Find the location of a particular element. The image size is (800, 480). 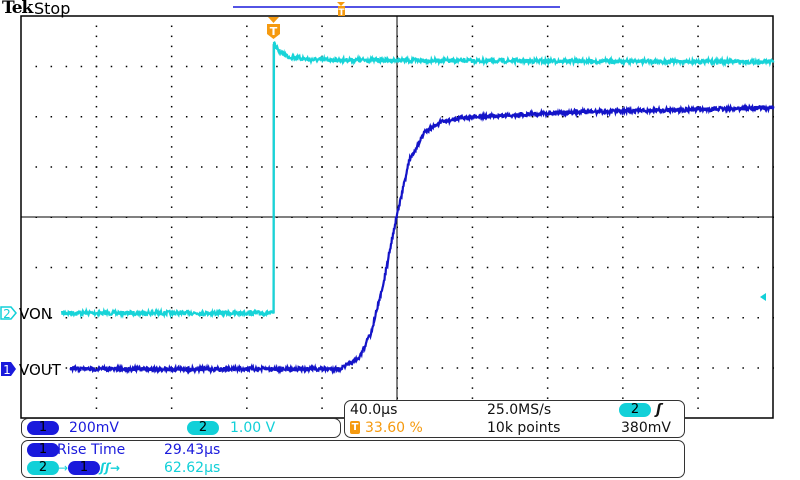

ch2-label: VON is located at coordinates (35, 314).